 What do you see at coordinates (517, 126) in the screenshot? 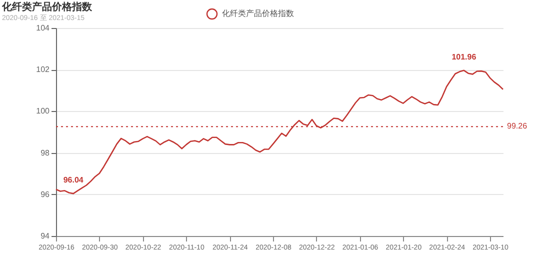
I see `ref-line-label: 99.26` at bounding box center [517, 126].